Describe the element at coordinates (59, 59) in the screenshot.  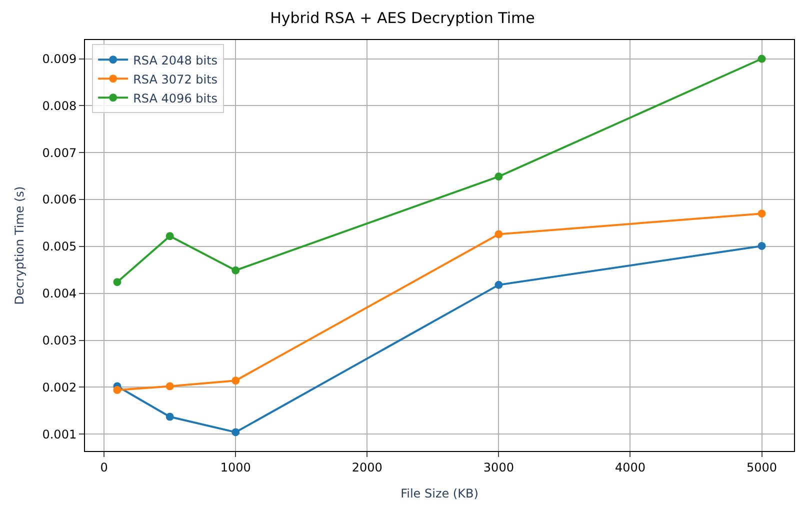
I see `y-tick-label: 0.009` at that location.